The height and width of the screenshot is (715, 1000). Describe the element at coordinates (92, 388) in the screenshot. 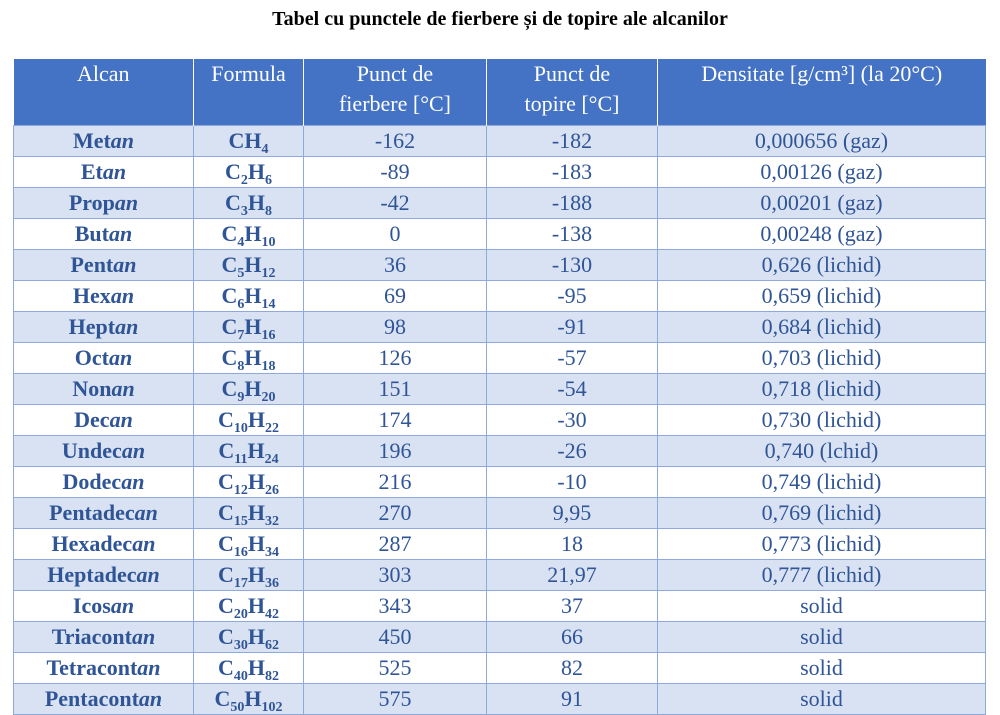

I see `alkane-name-prefix: Non` at that location.